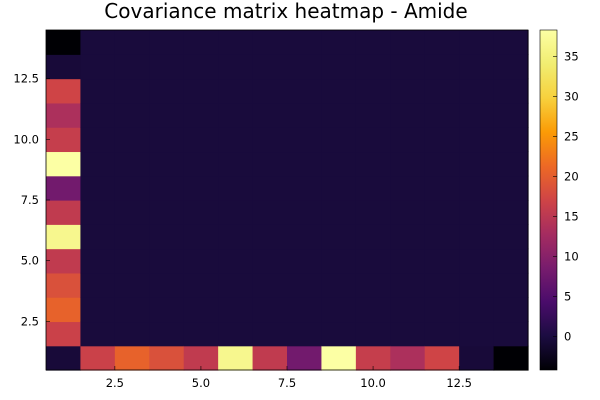 This screenshot has width=600, height=400. What do you see at coordinates (548, 200) in the screenshot?
I see `colorbar` at bounding box center [548, 200].